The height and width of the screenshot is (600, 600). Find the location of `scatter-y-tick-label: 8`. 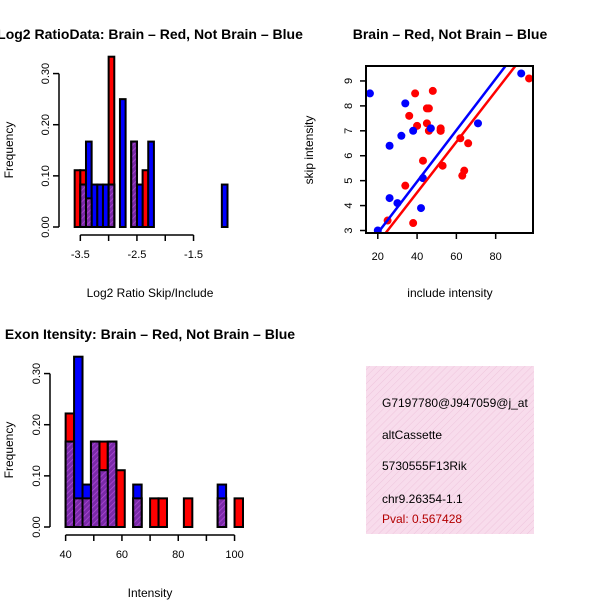

scatter-y-tick-label: 8 is located at coordinates (349, 106).